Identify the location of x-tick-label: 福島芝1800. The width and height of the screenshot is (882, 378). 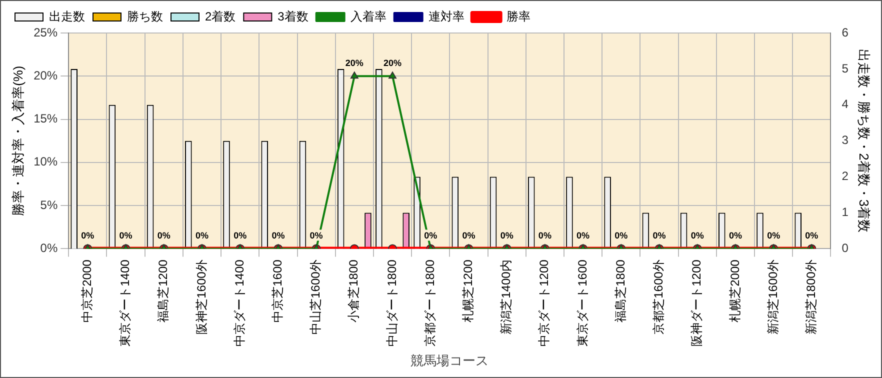
(620, 290).